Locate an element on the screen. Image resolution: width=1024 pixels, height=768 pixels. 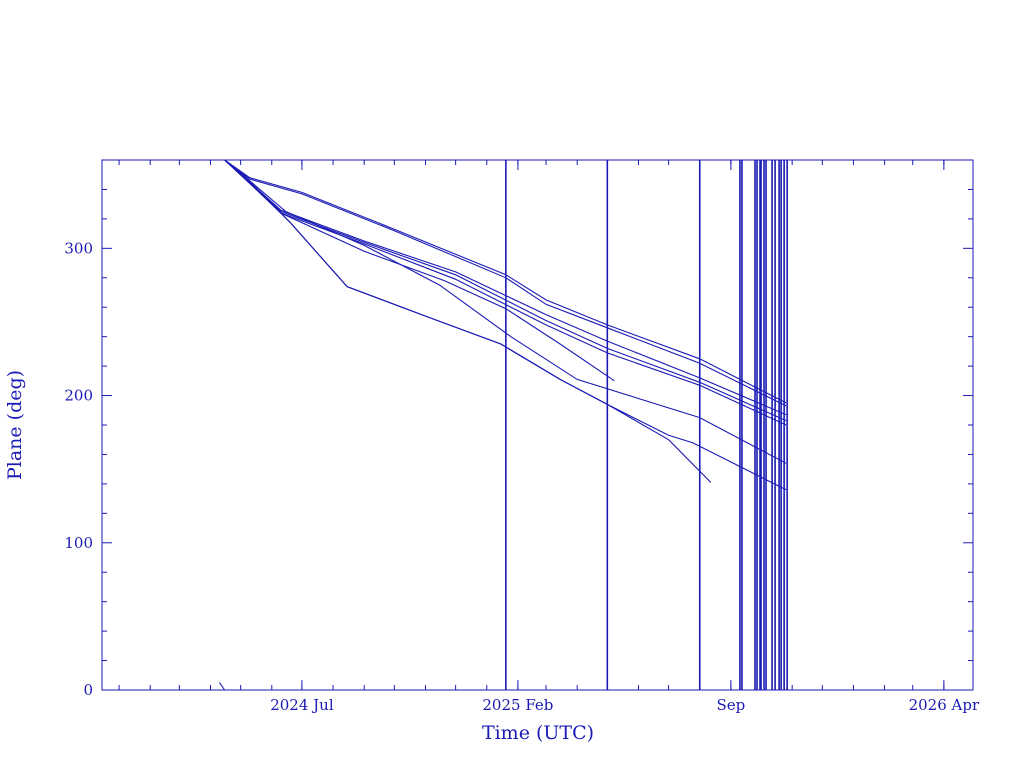
x-tick-label-3: 2026 Apr is located at coordinates (944, 705).